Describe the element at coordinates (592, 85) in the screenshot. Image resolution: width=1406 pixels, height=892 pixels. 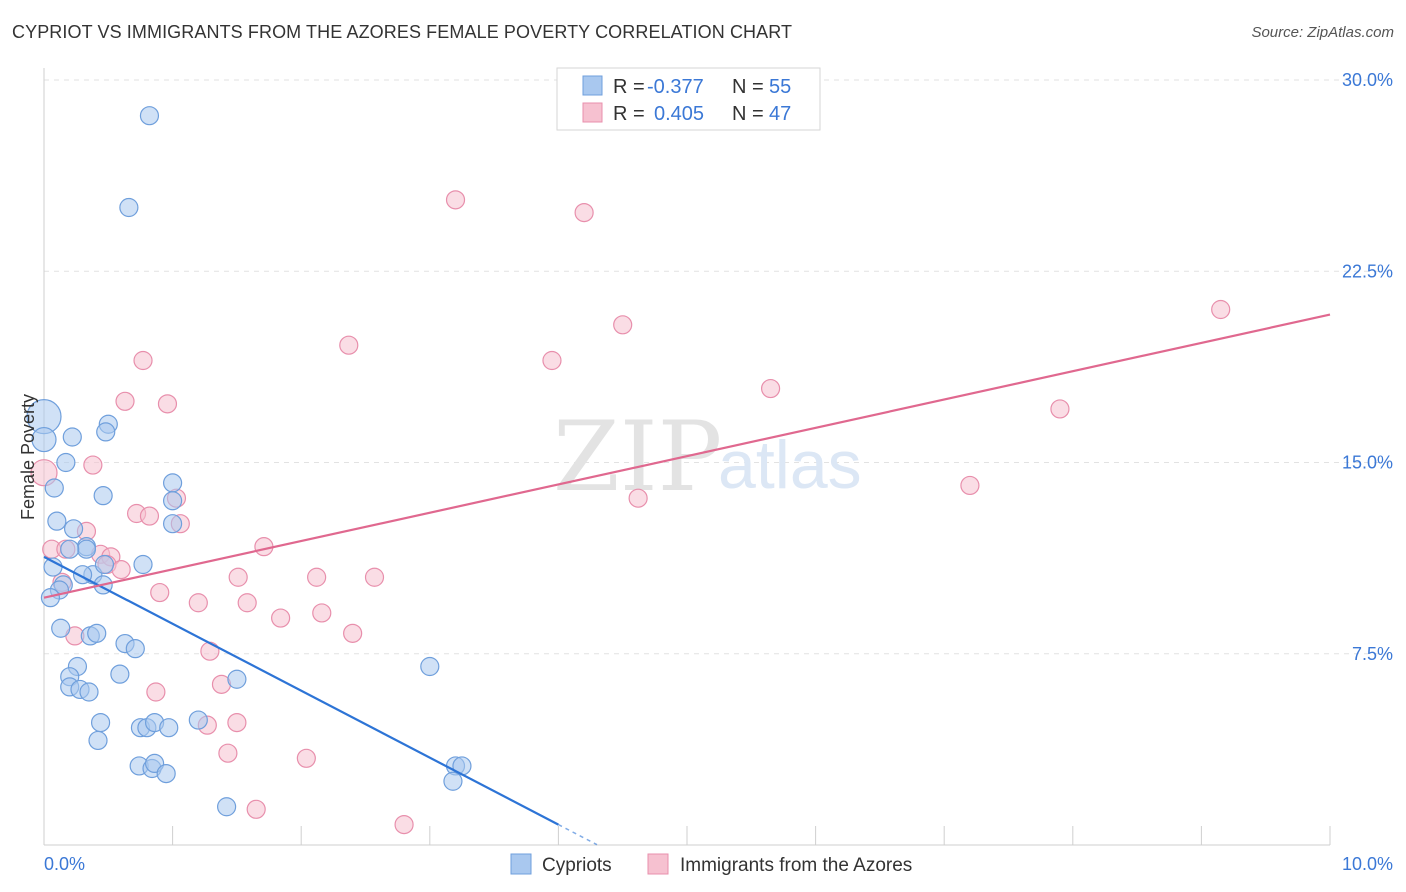
I see `legend-swatch-cypriots` at that location.